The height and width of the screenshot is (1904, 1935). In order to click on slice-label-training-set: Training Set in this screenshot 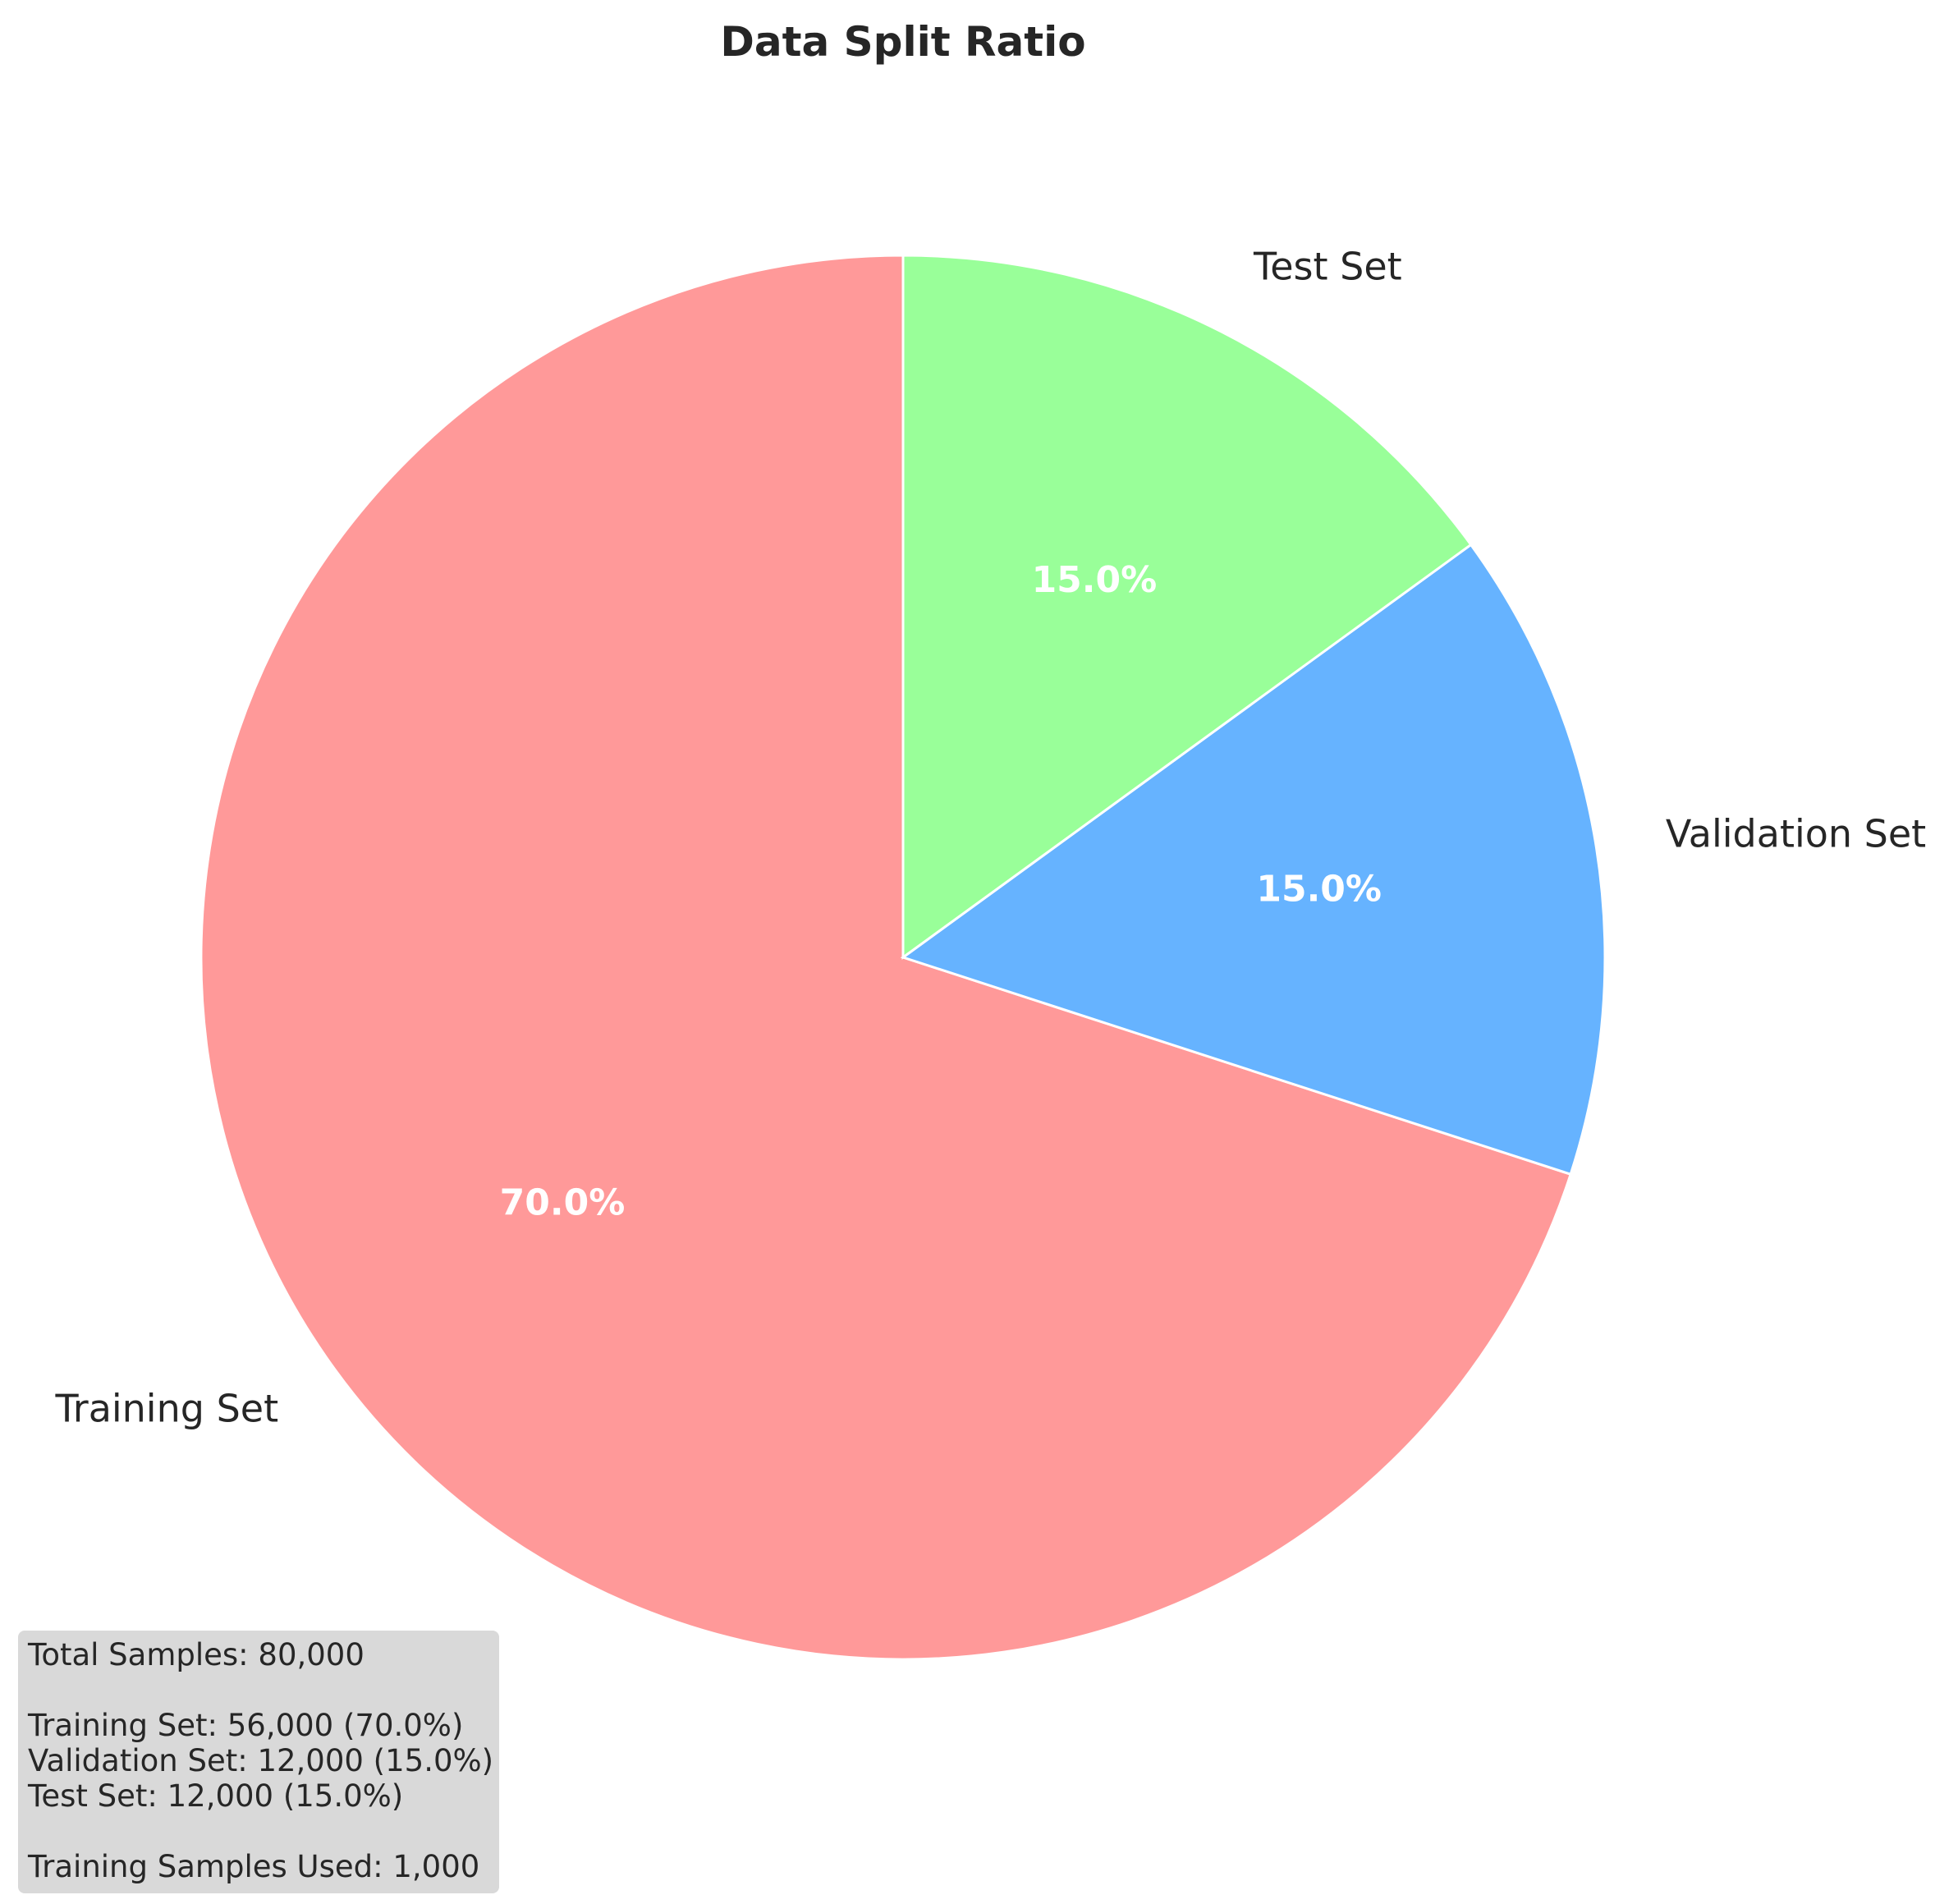, I will do `click(166, 1408)`.